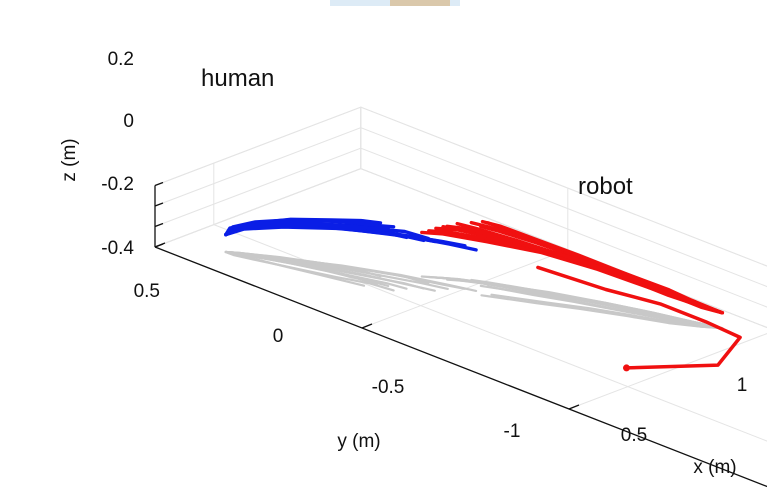 The width and height of the screenshot is (767, 493). Describe the element at coordinates (117, 248) in the screenshot. I see `z-tick-label: -0.4` at that location.